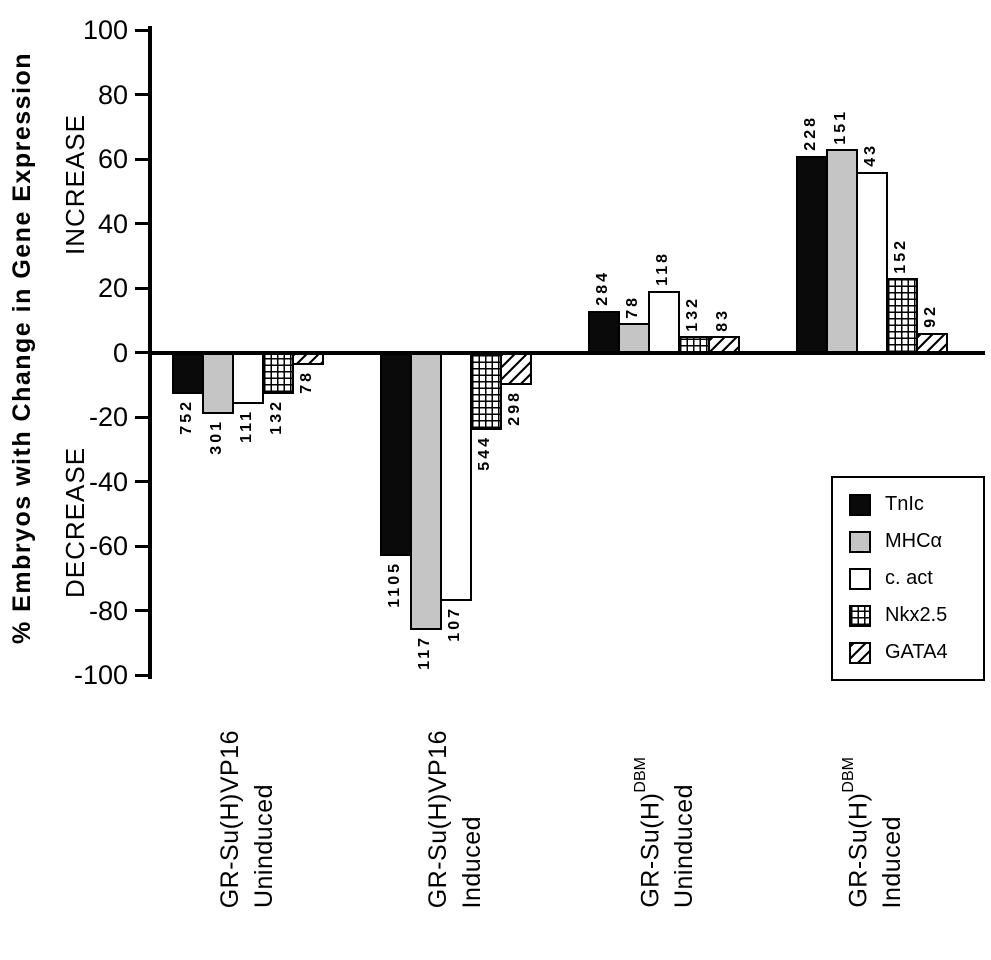 This screenshot has width=991, height=960. What do you see at coordinates (248, 377) in the screenshot?
I see `bar-c-act-group1` at bounding box center [248, 377].